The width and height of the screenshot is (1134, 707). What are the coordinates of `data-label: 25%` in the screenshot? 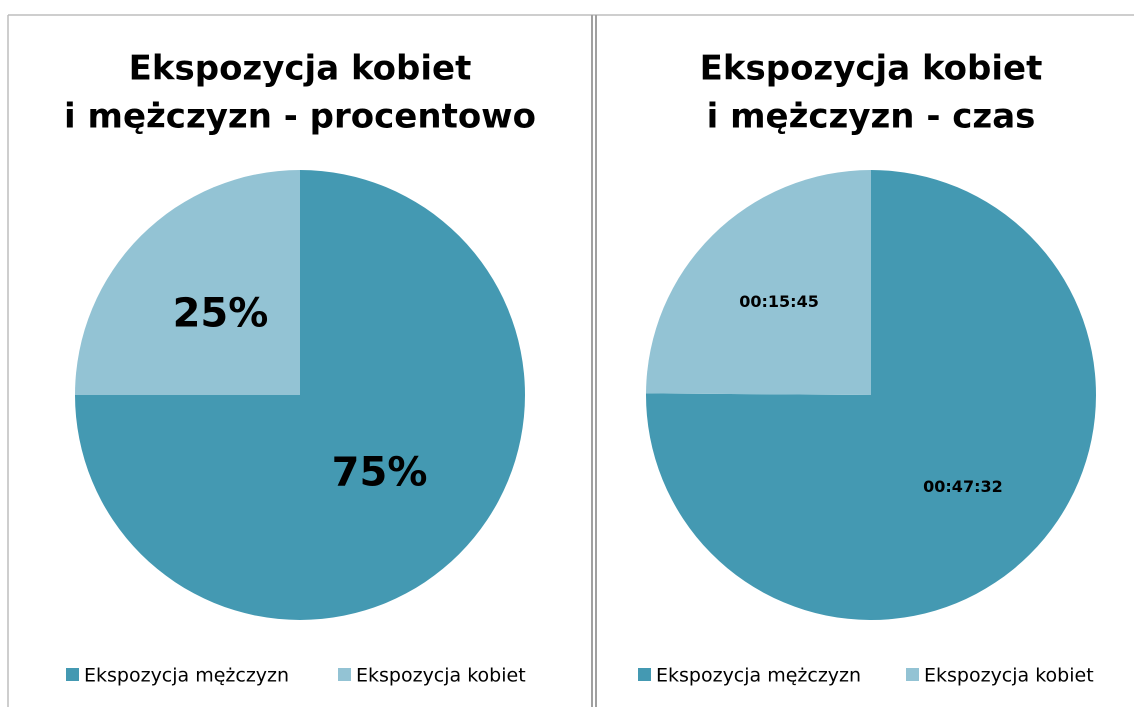 It's located at (221, 313).